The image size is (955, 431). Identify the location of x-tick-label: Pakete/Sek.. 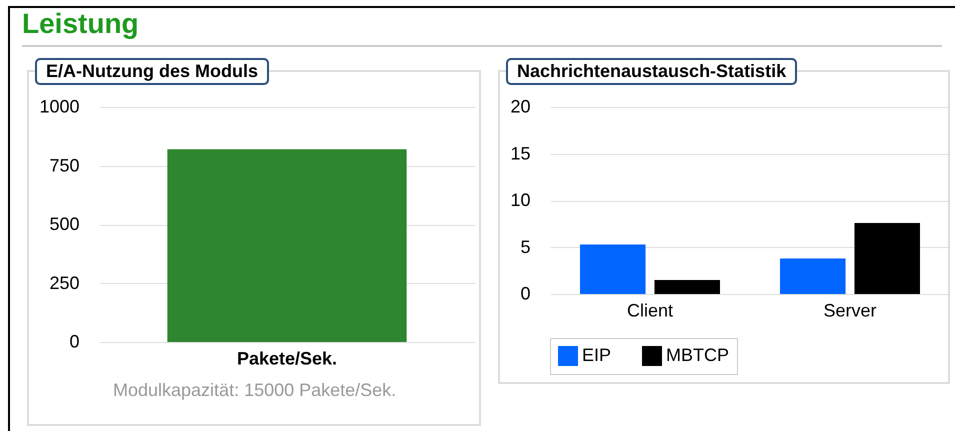
(287, 358).